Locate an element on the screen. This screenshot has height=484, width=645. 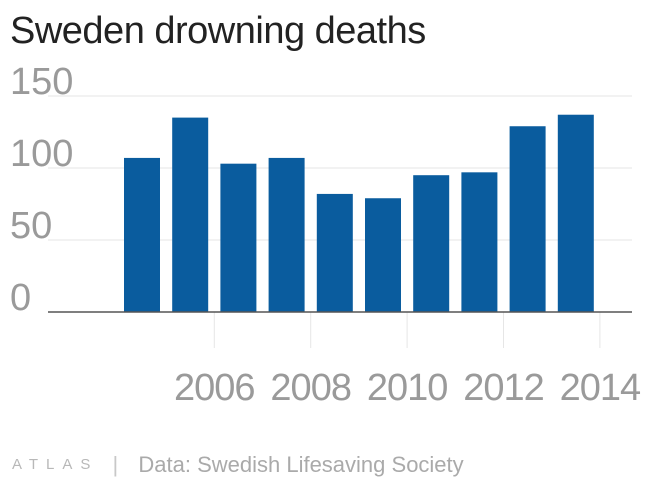
footer: ATLAS | Data: Swedish Lifesaving Society is located at coordinates (238, 465).